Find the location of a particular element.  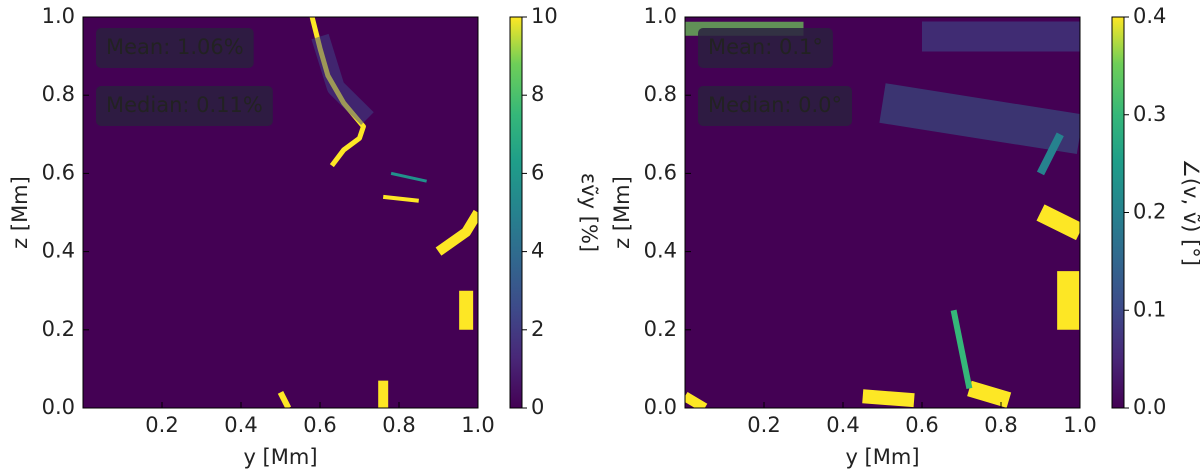

colorbar-tick-label: 0.4 is located at coordinates (1149, 16).